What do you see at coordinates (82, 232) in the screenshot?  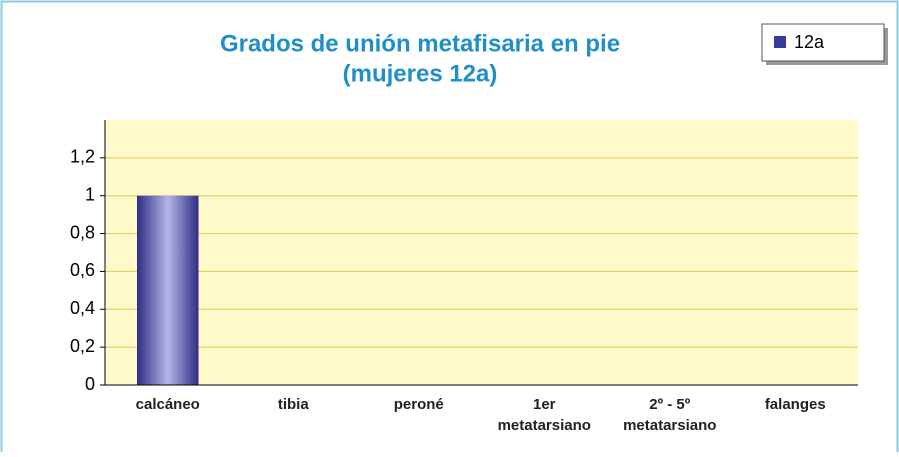 I see `y-tick-label: 0,8` at bounding box center [82, 232].